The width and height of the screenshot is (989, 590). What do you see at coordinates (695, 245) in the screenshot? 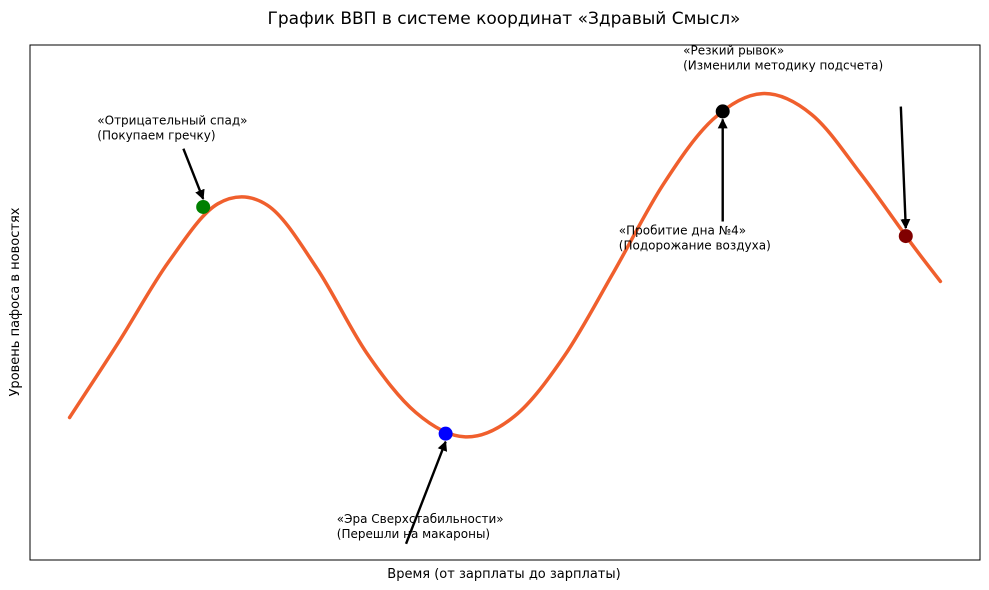
I see `annotation-line: (Подорожание воздуха)` at bounding box center [695, 245].